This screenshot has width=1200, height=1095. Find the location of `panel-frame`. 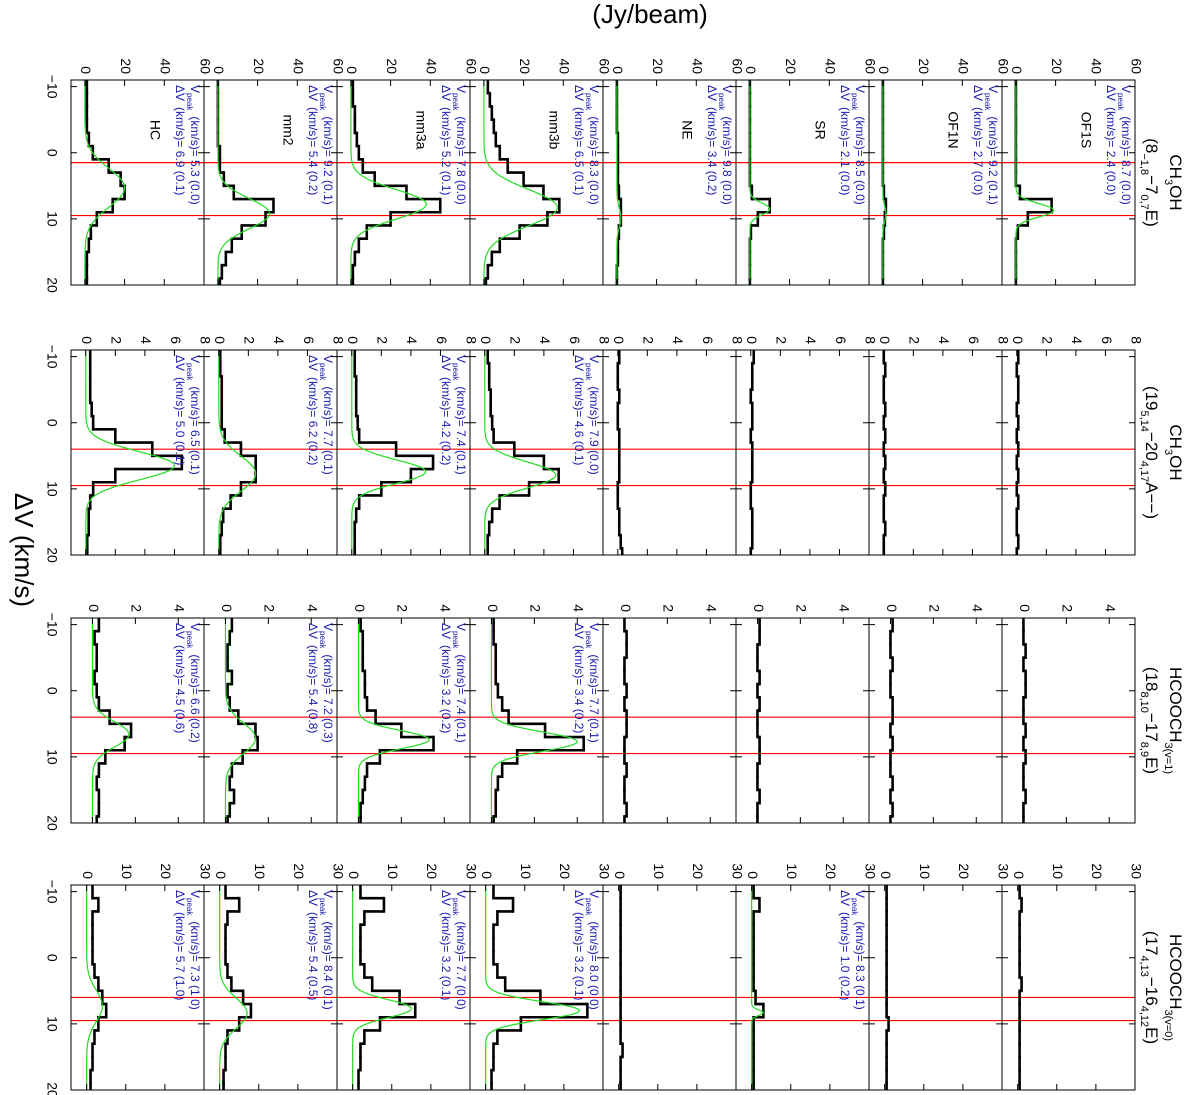

panel-frame is located at coordinates (137, 720).